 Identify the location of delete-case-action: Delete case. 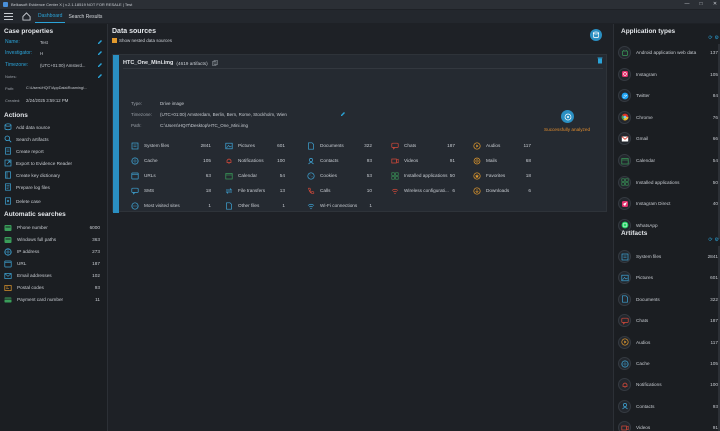
(22, 201).